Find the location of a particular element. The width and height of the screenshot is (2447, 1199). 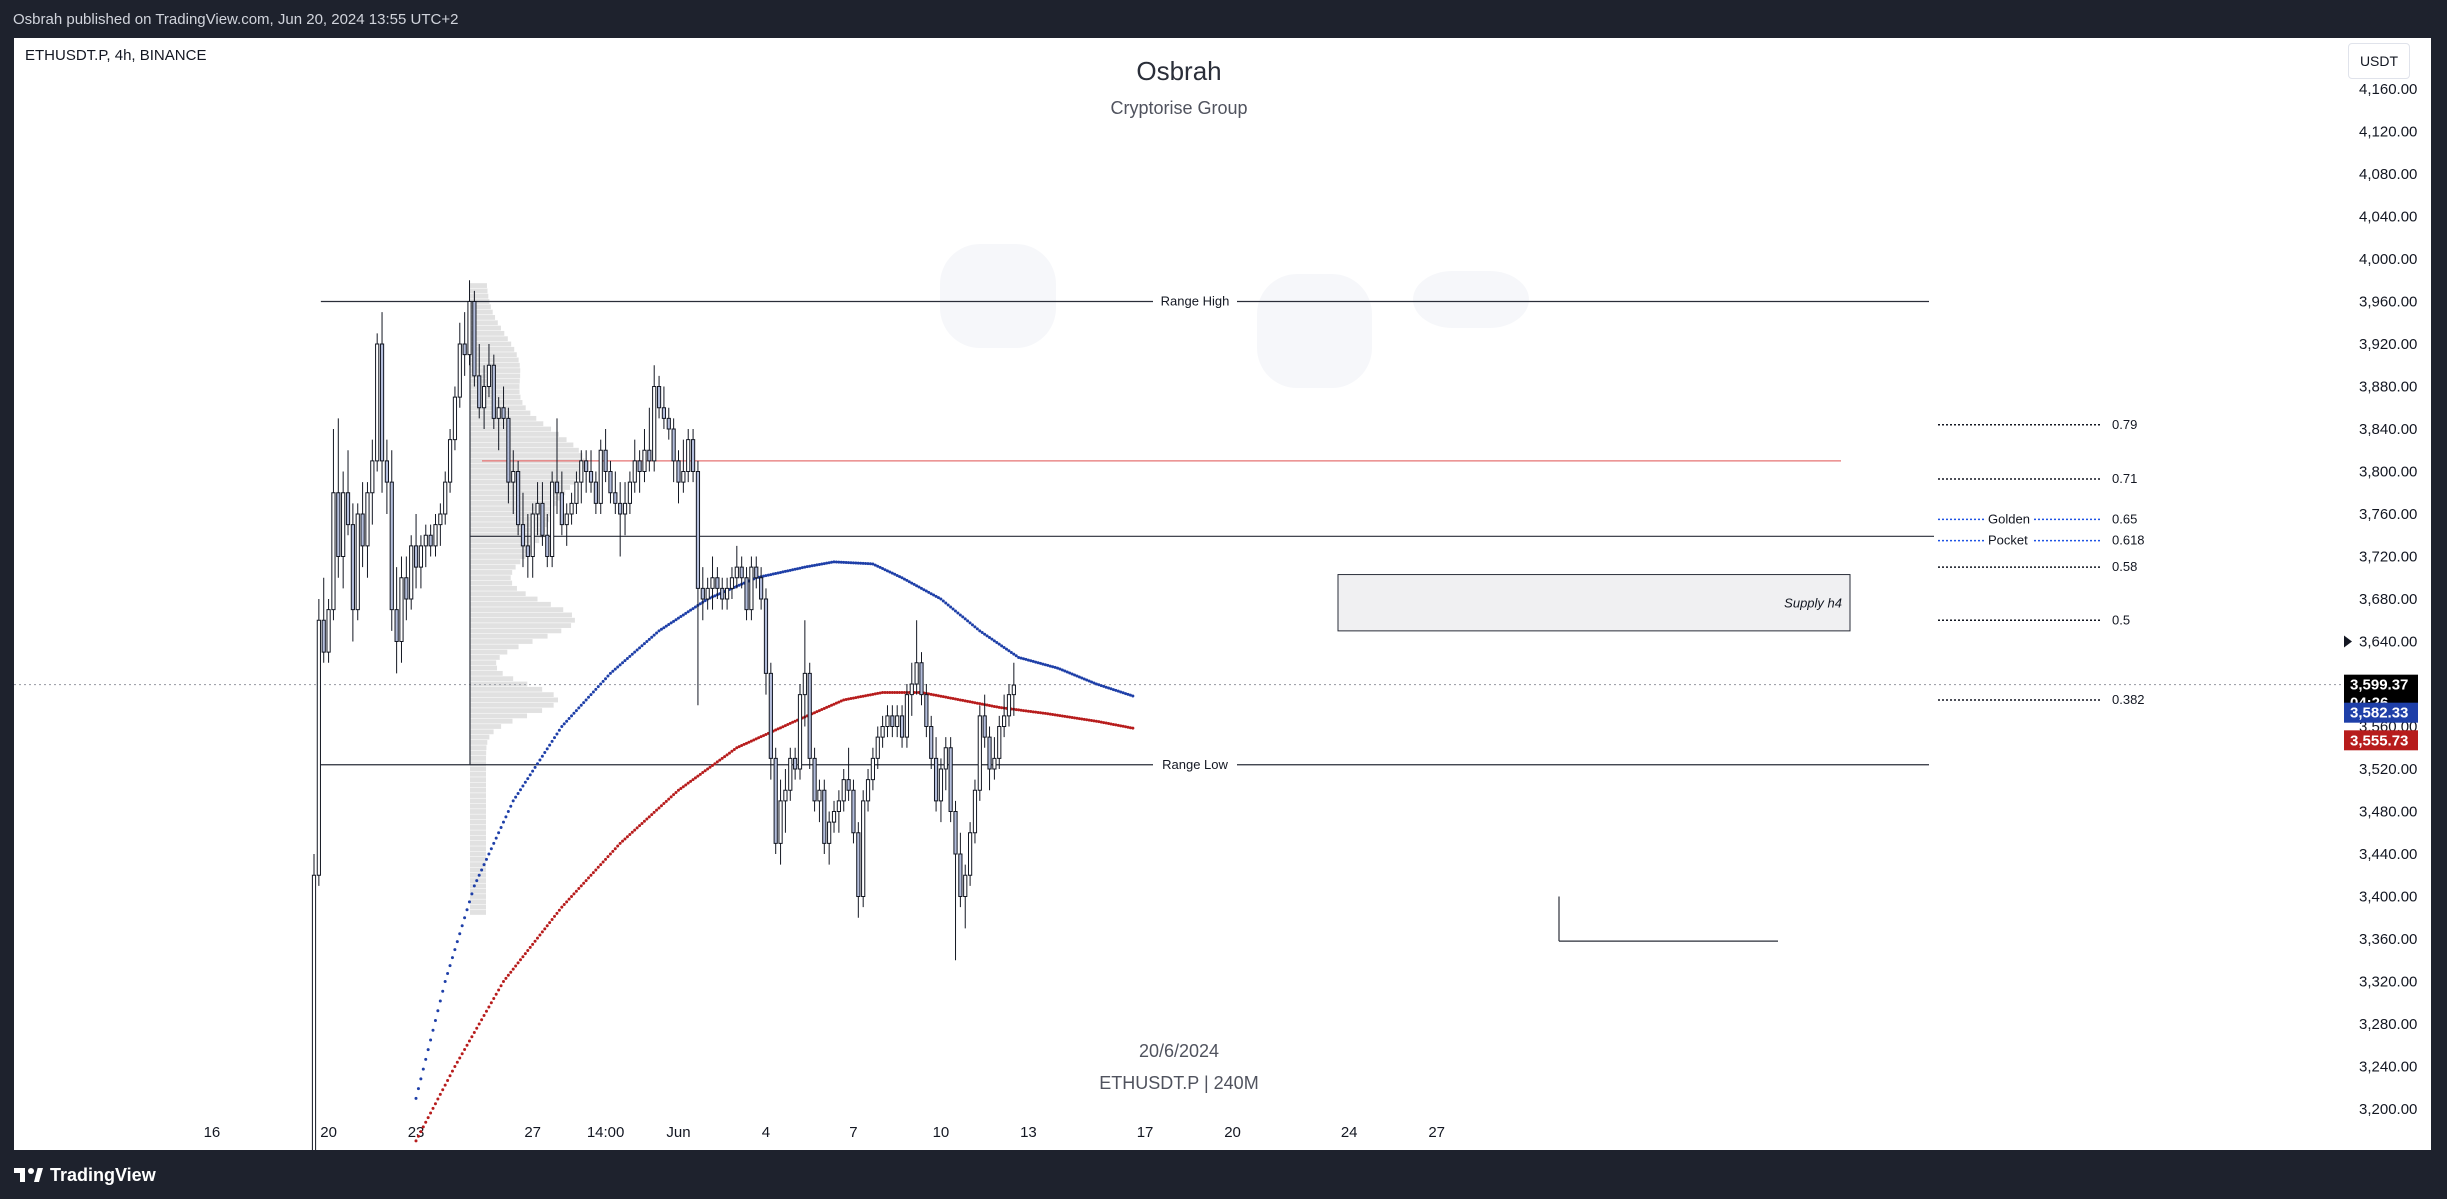

tradingview-logo-icon is located at coordinates (29, 1175).